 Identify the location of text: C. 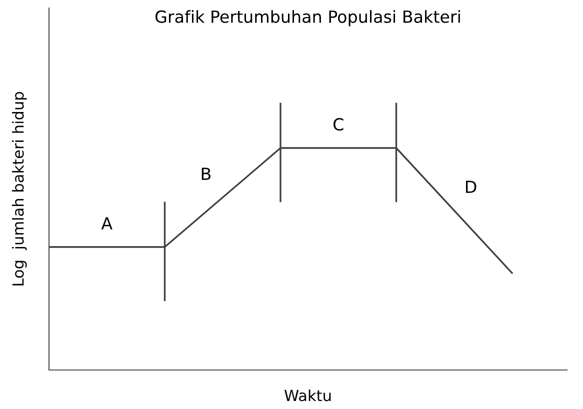
(338, 124).